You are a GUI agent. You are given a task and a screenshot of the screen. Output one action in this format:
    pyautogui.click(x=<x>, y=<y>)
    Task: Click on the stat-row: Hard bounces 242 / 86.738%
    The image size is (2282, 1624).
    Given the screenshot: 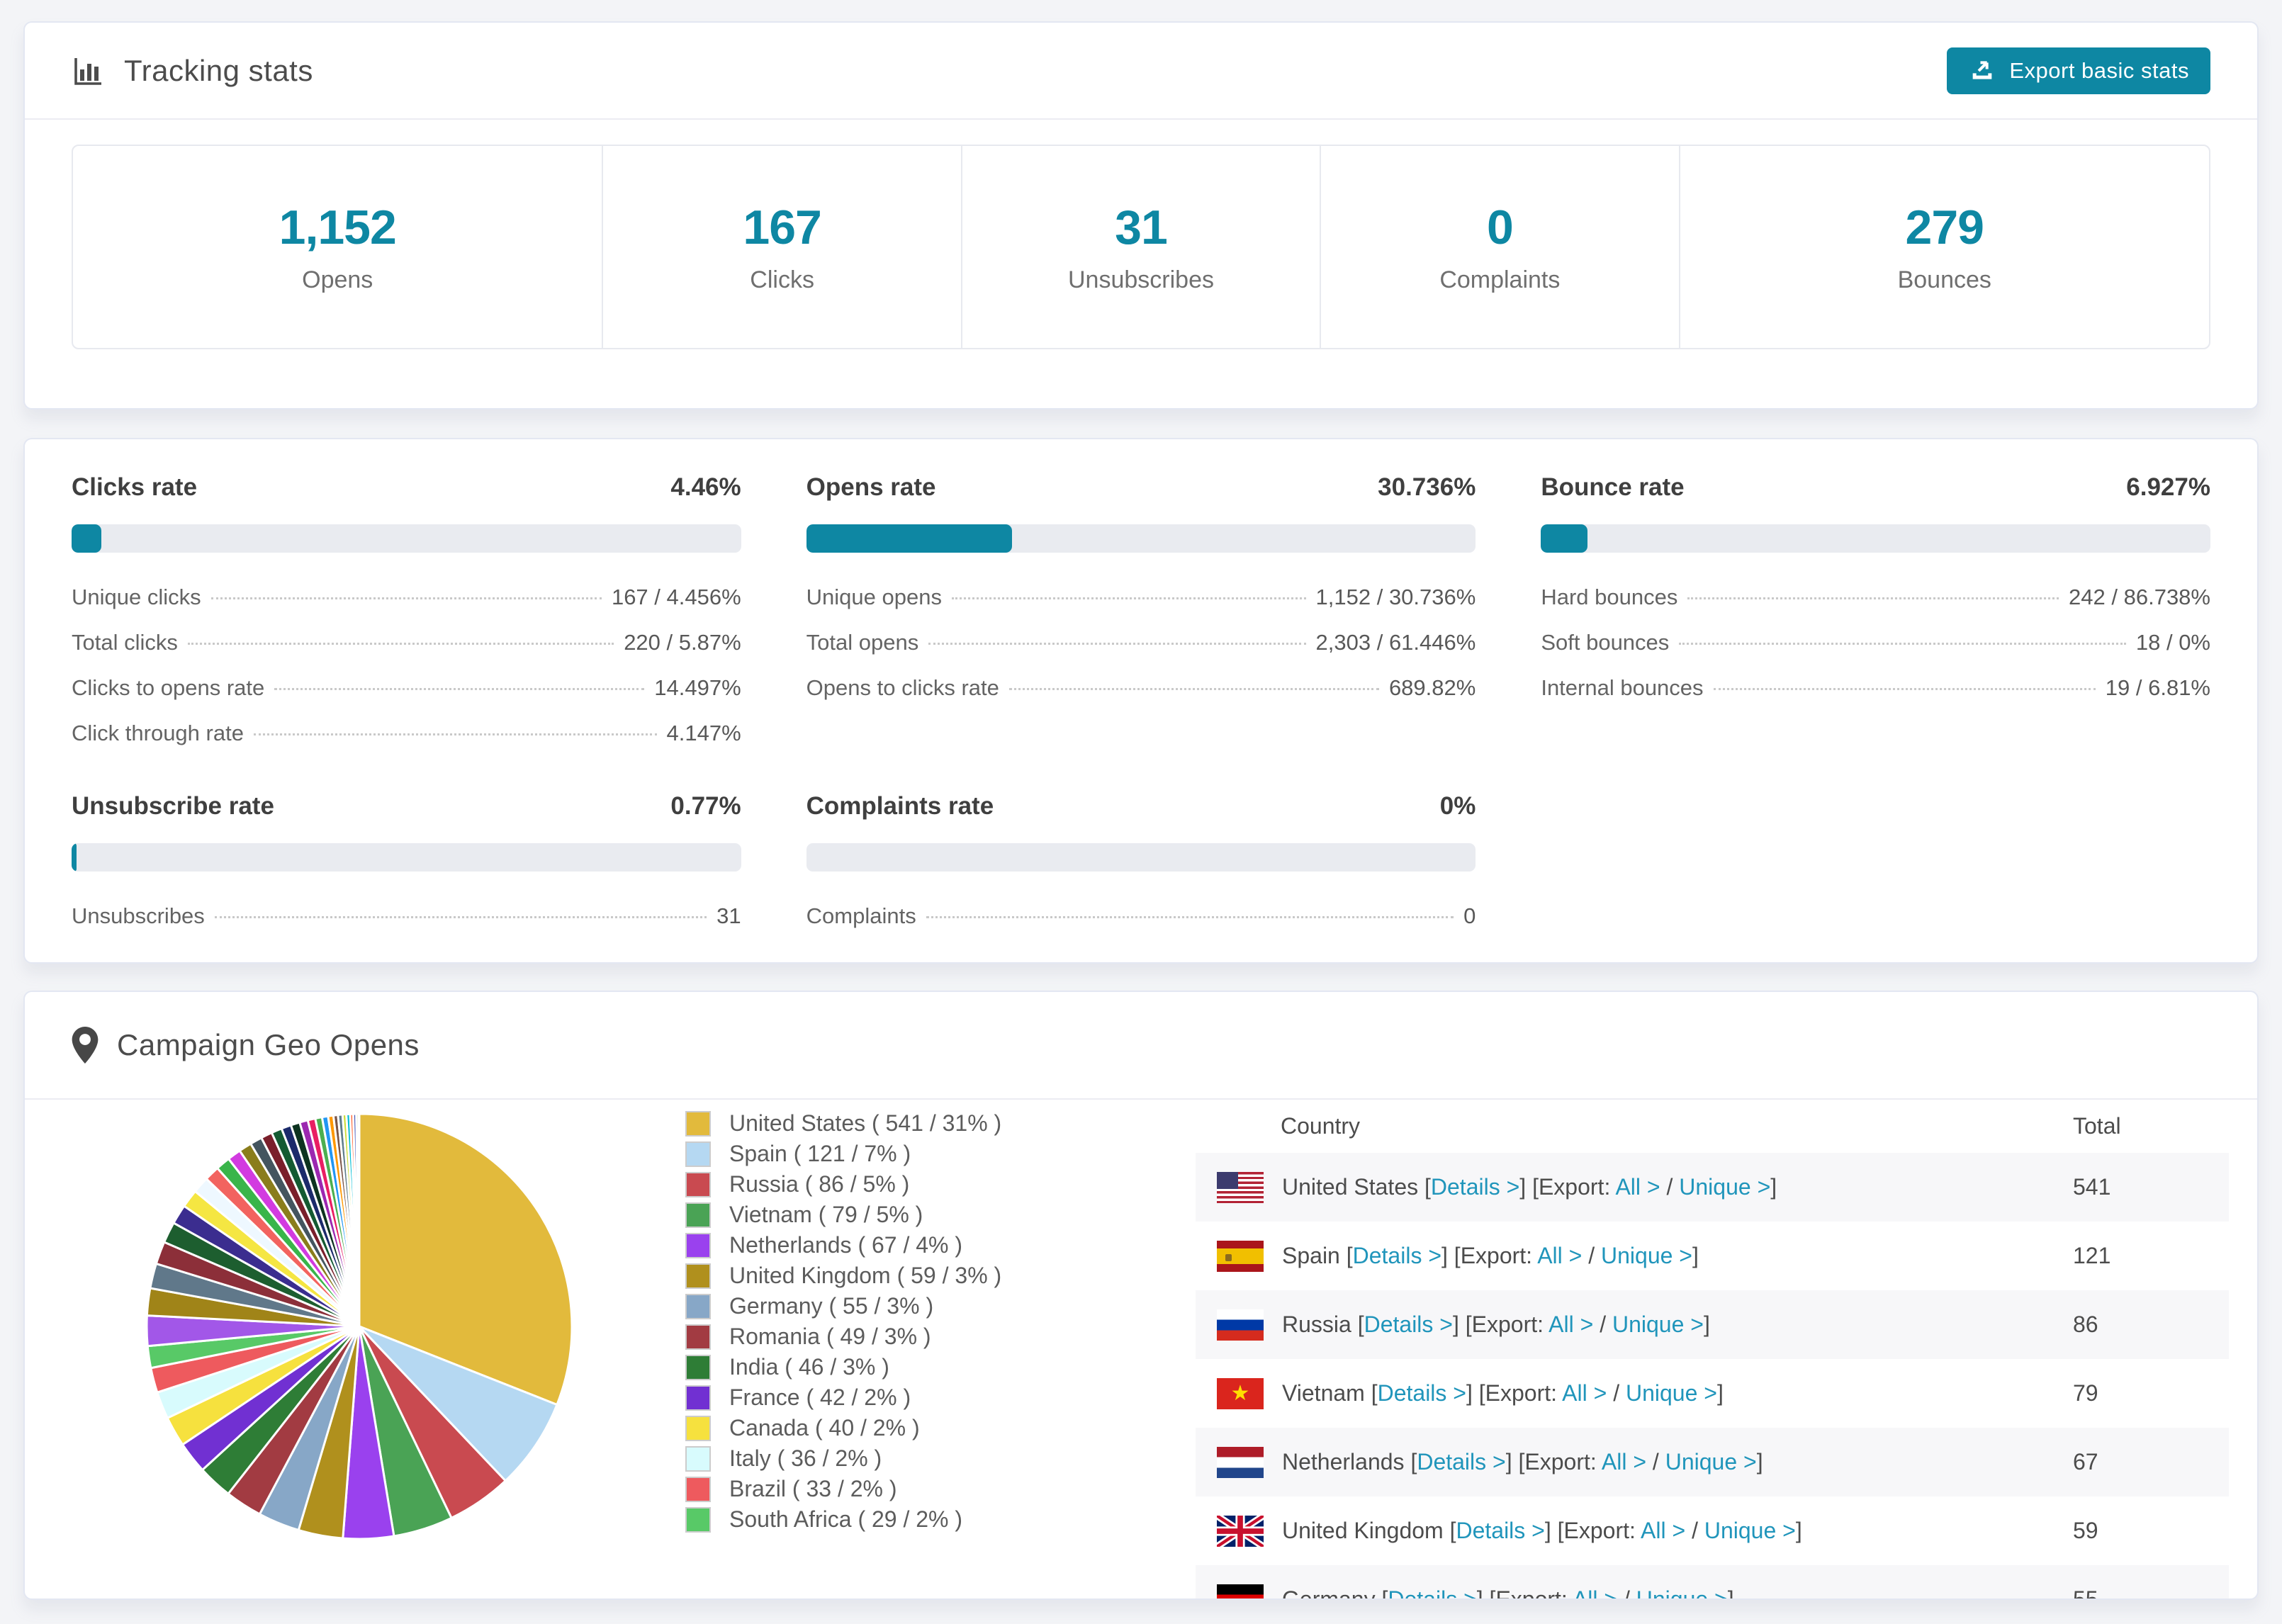 What is the action you would take?
    pyautogui.click(x=1876, y=598)
    